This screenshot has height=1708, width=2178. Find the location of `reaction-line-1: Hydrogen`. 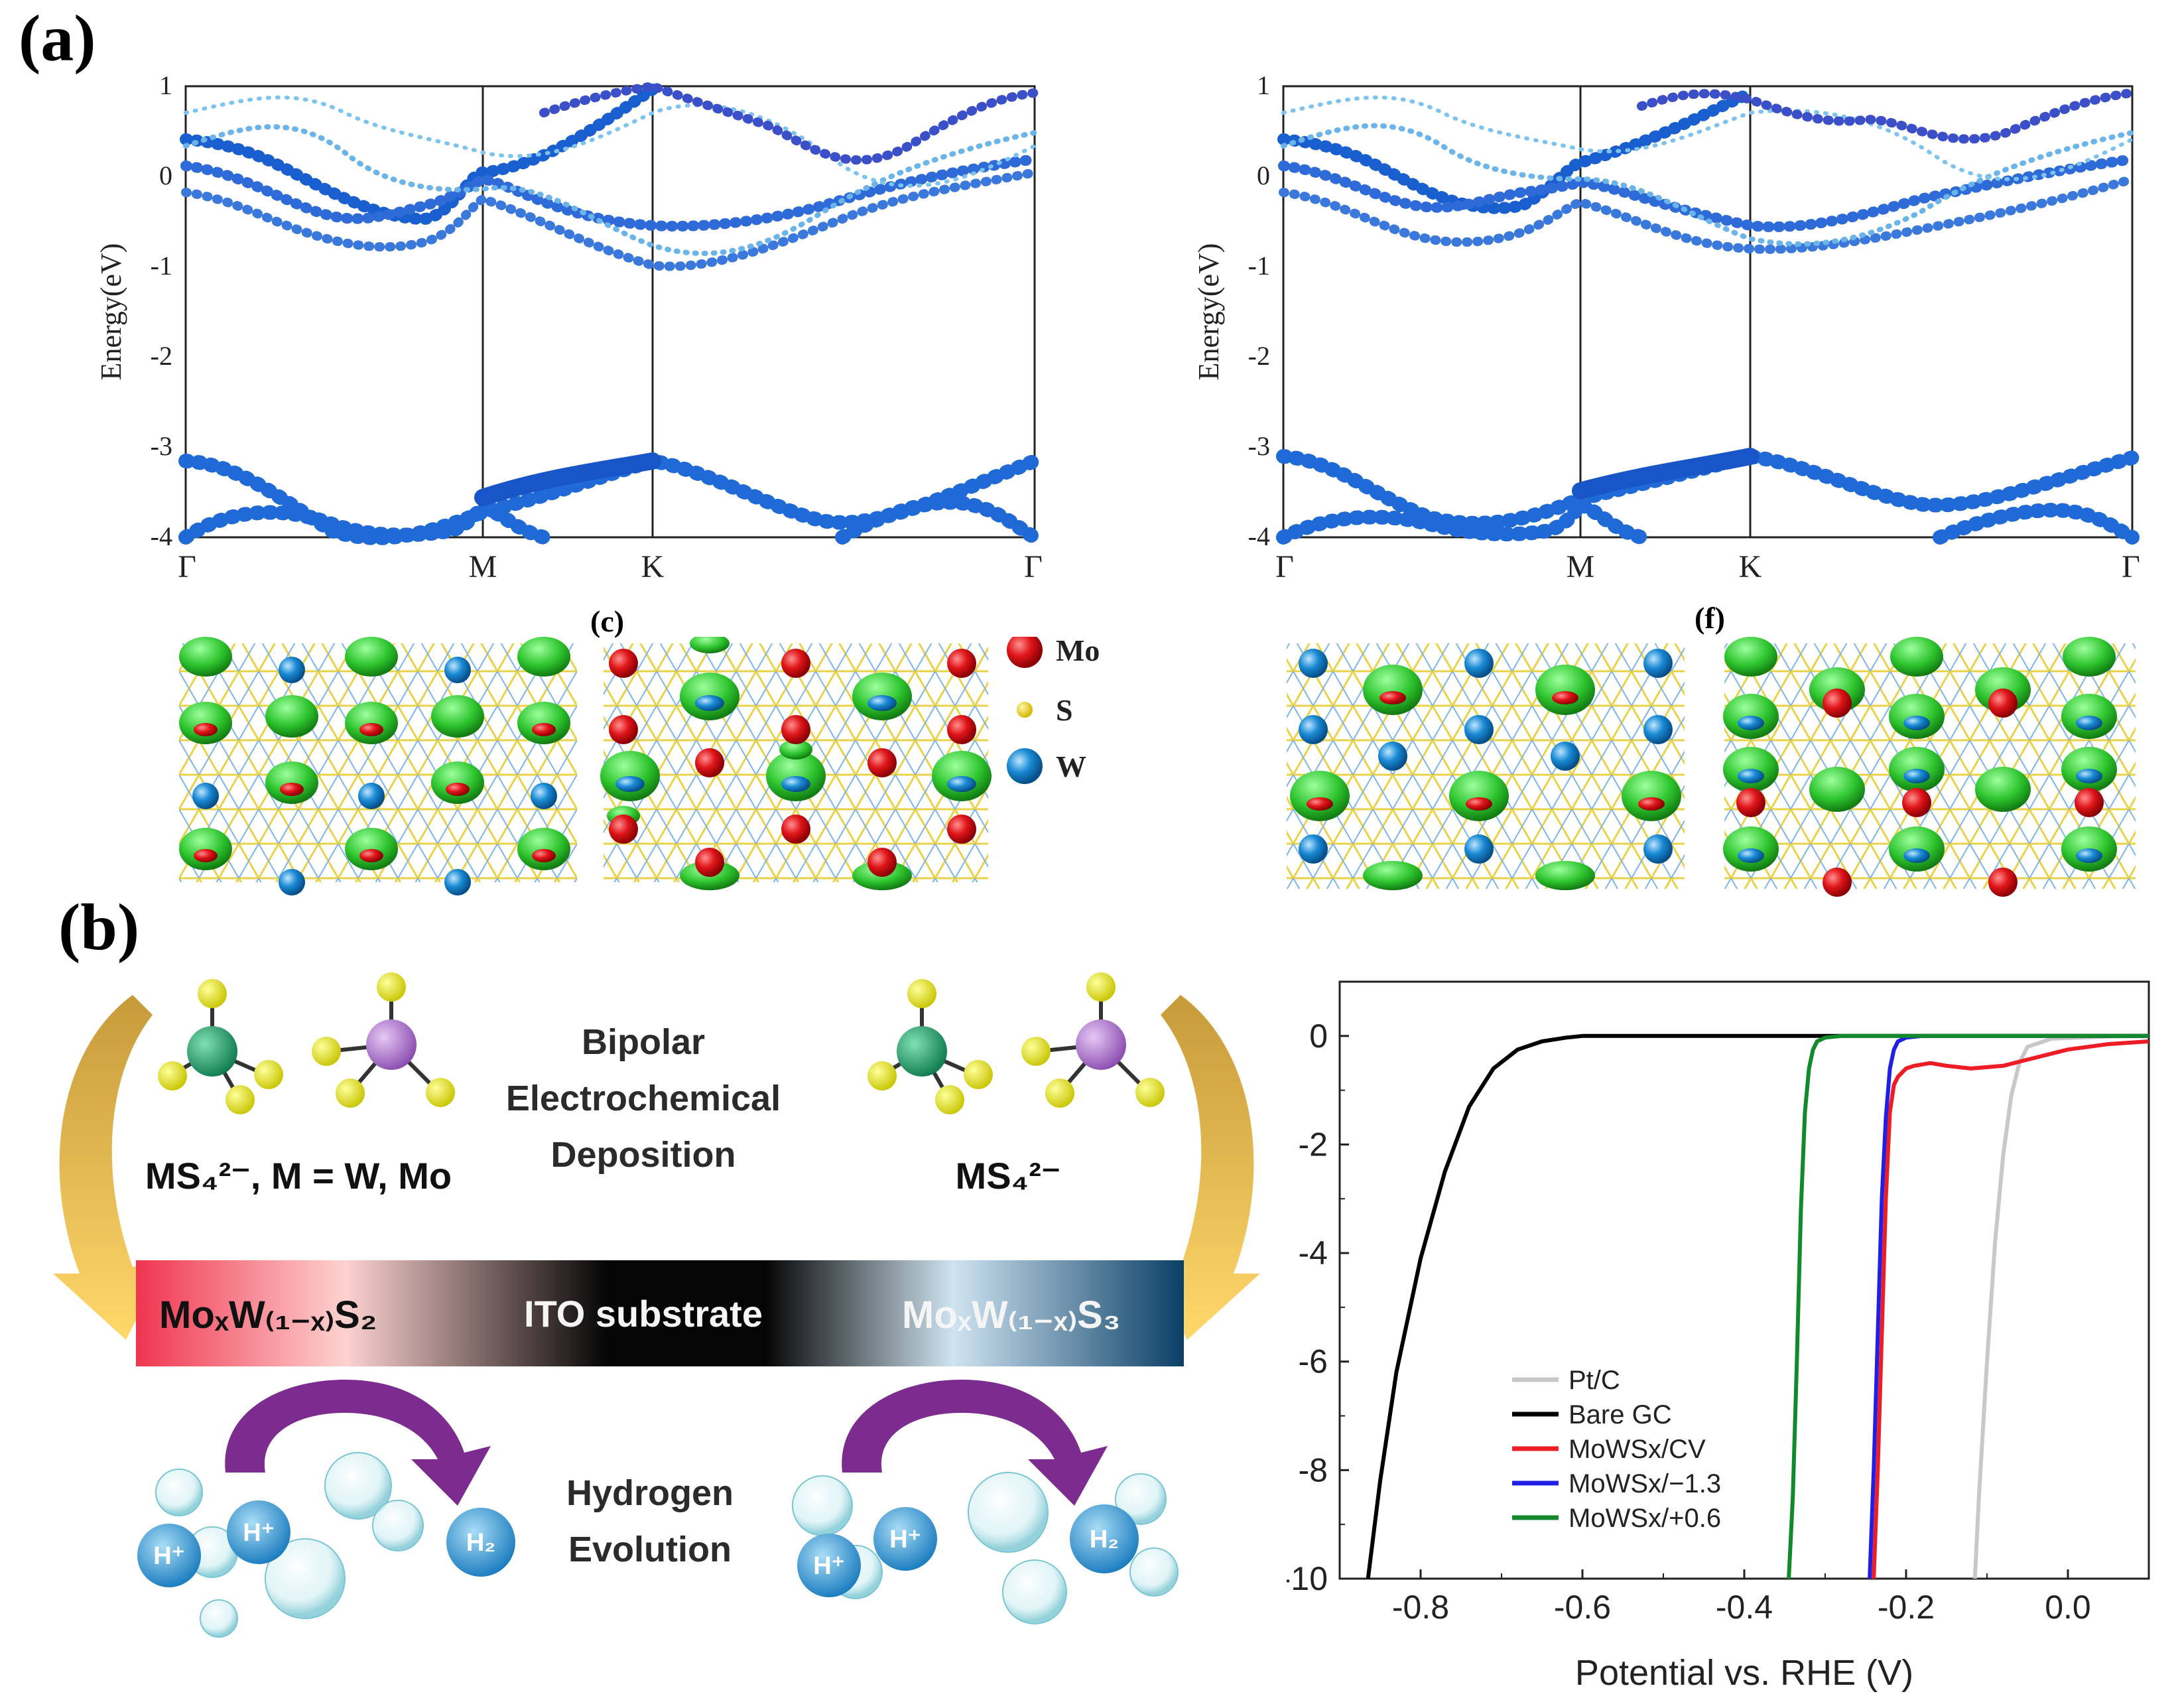

reaction-line-1: Hydrogen is located at coordinates (650, 1493).